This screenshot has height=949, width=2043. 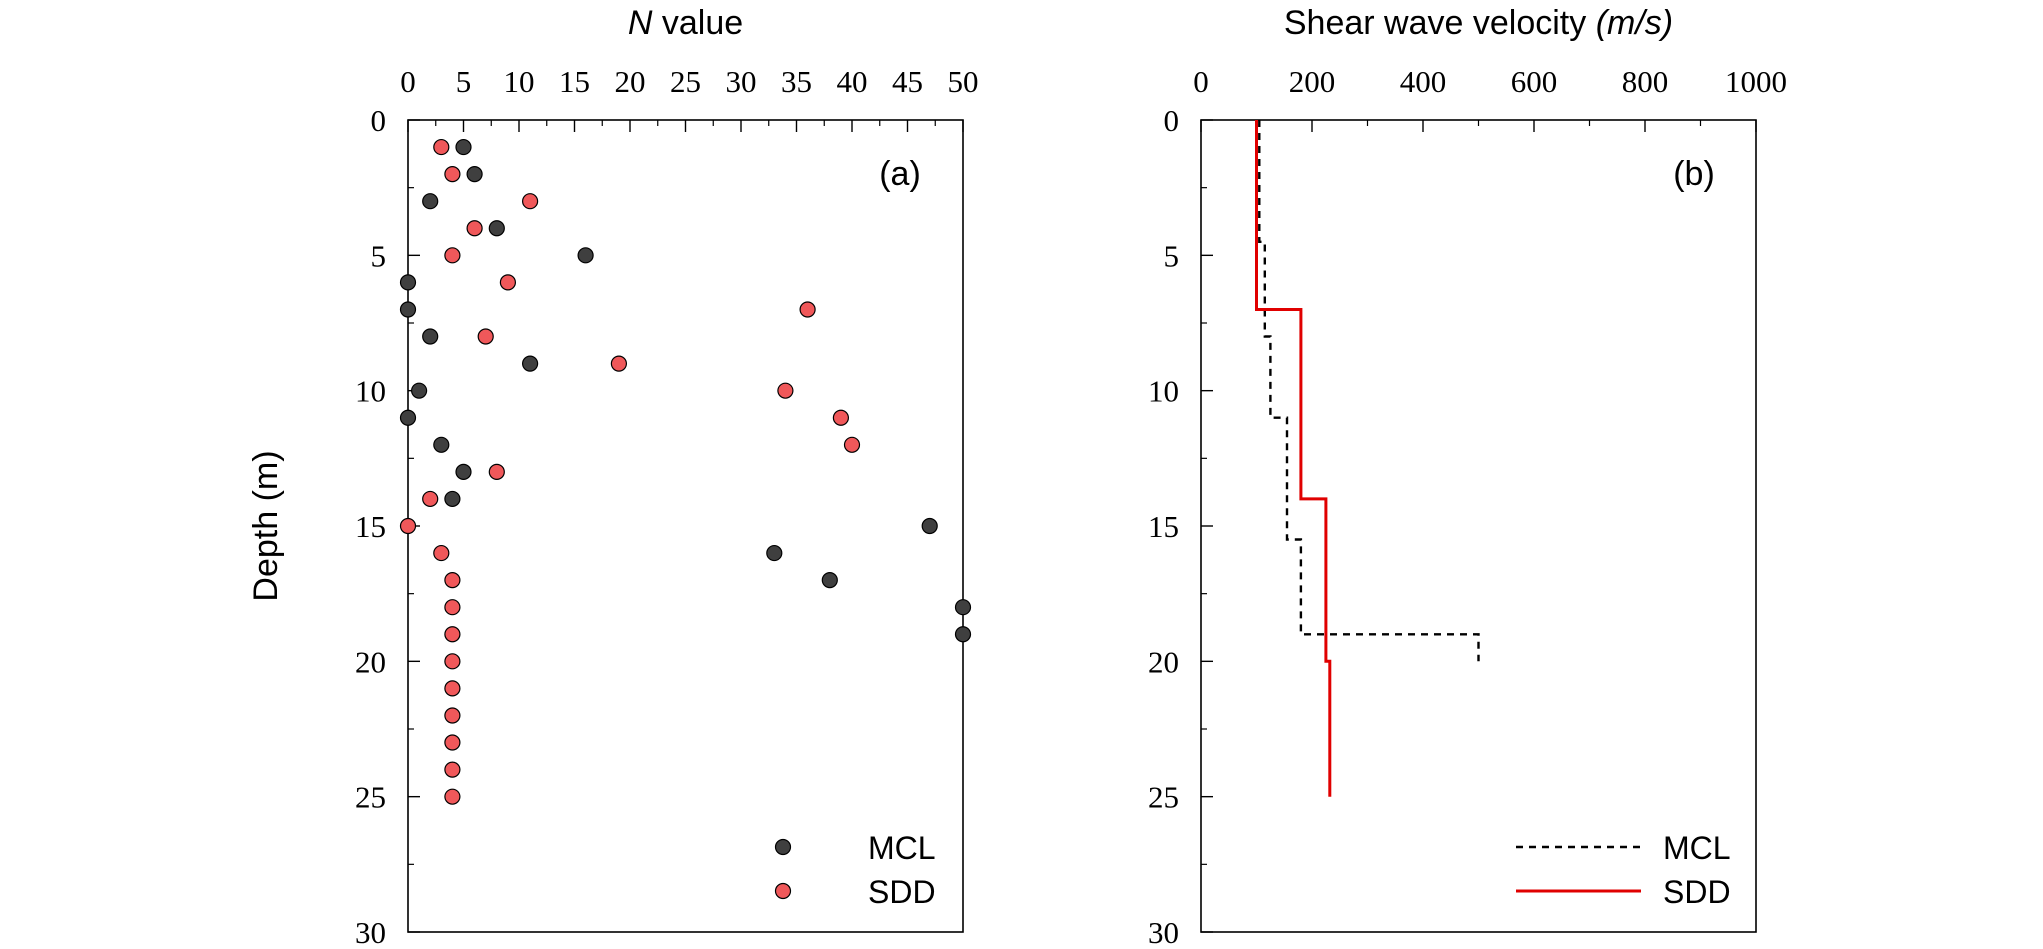 I want to click on legend-label-sdd: SDD, so click(x=902, y=892).